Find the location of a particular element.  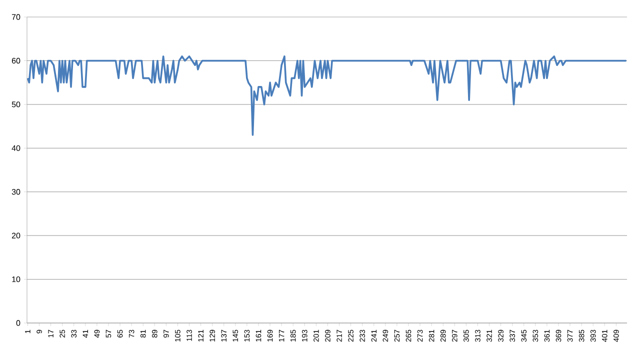

y-tick-label: 0 is located at coordinates (18, 323).